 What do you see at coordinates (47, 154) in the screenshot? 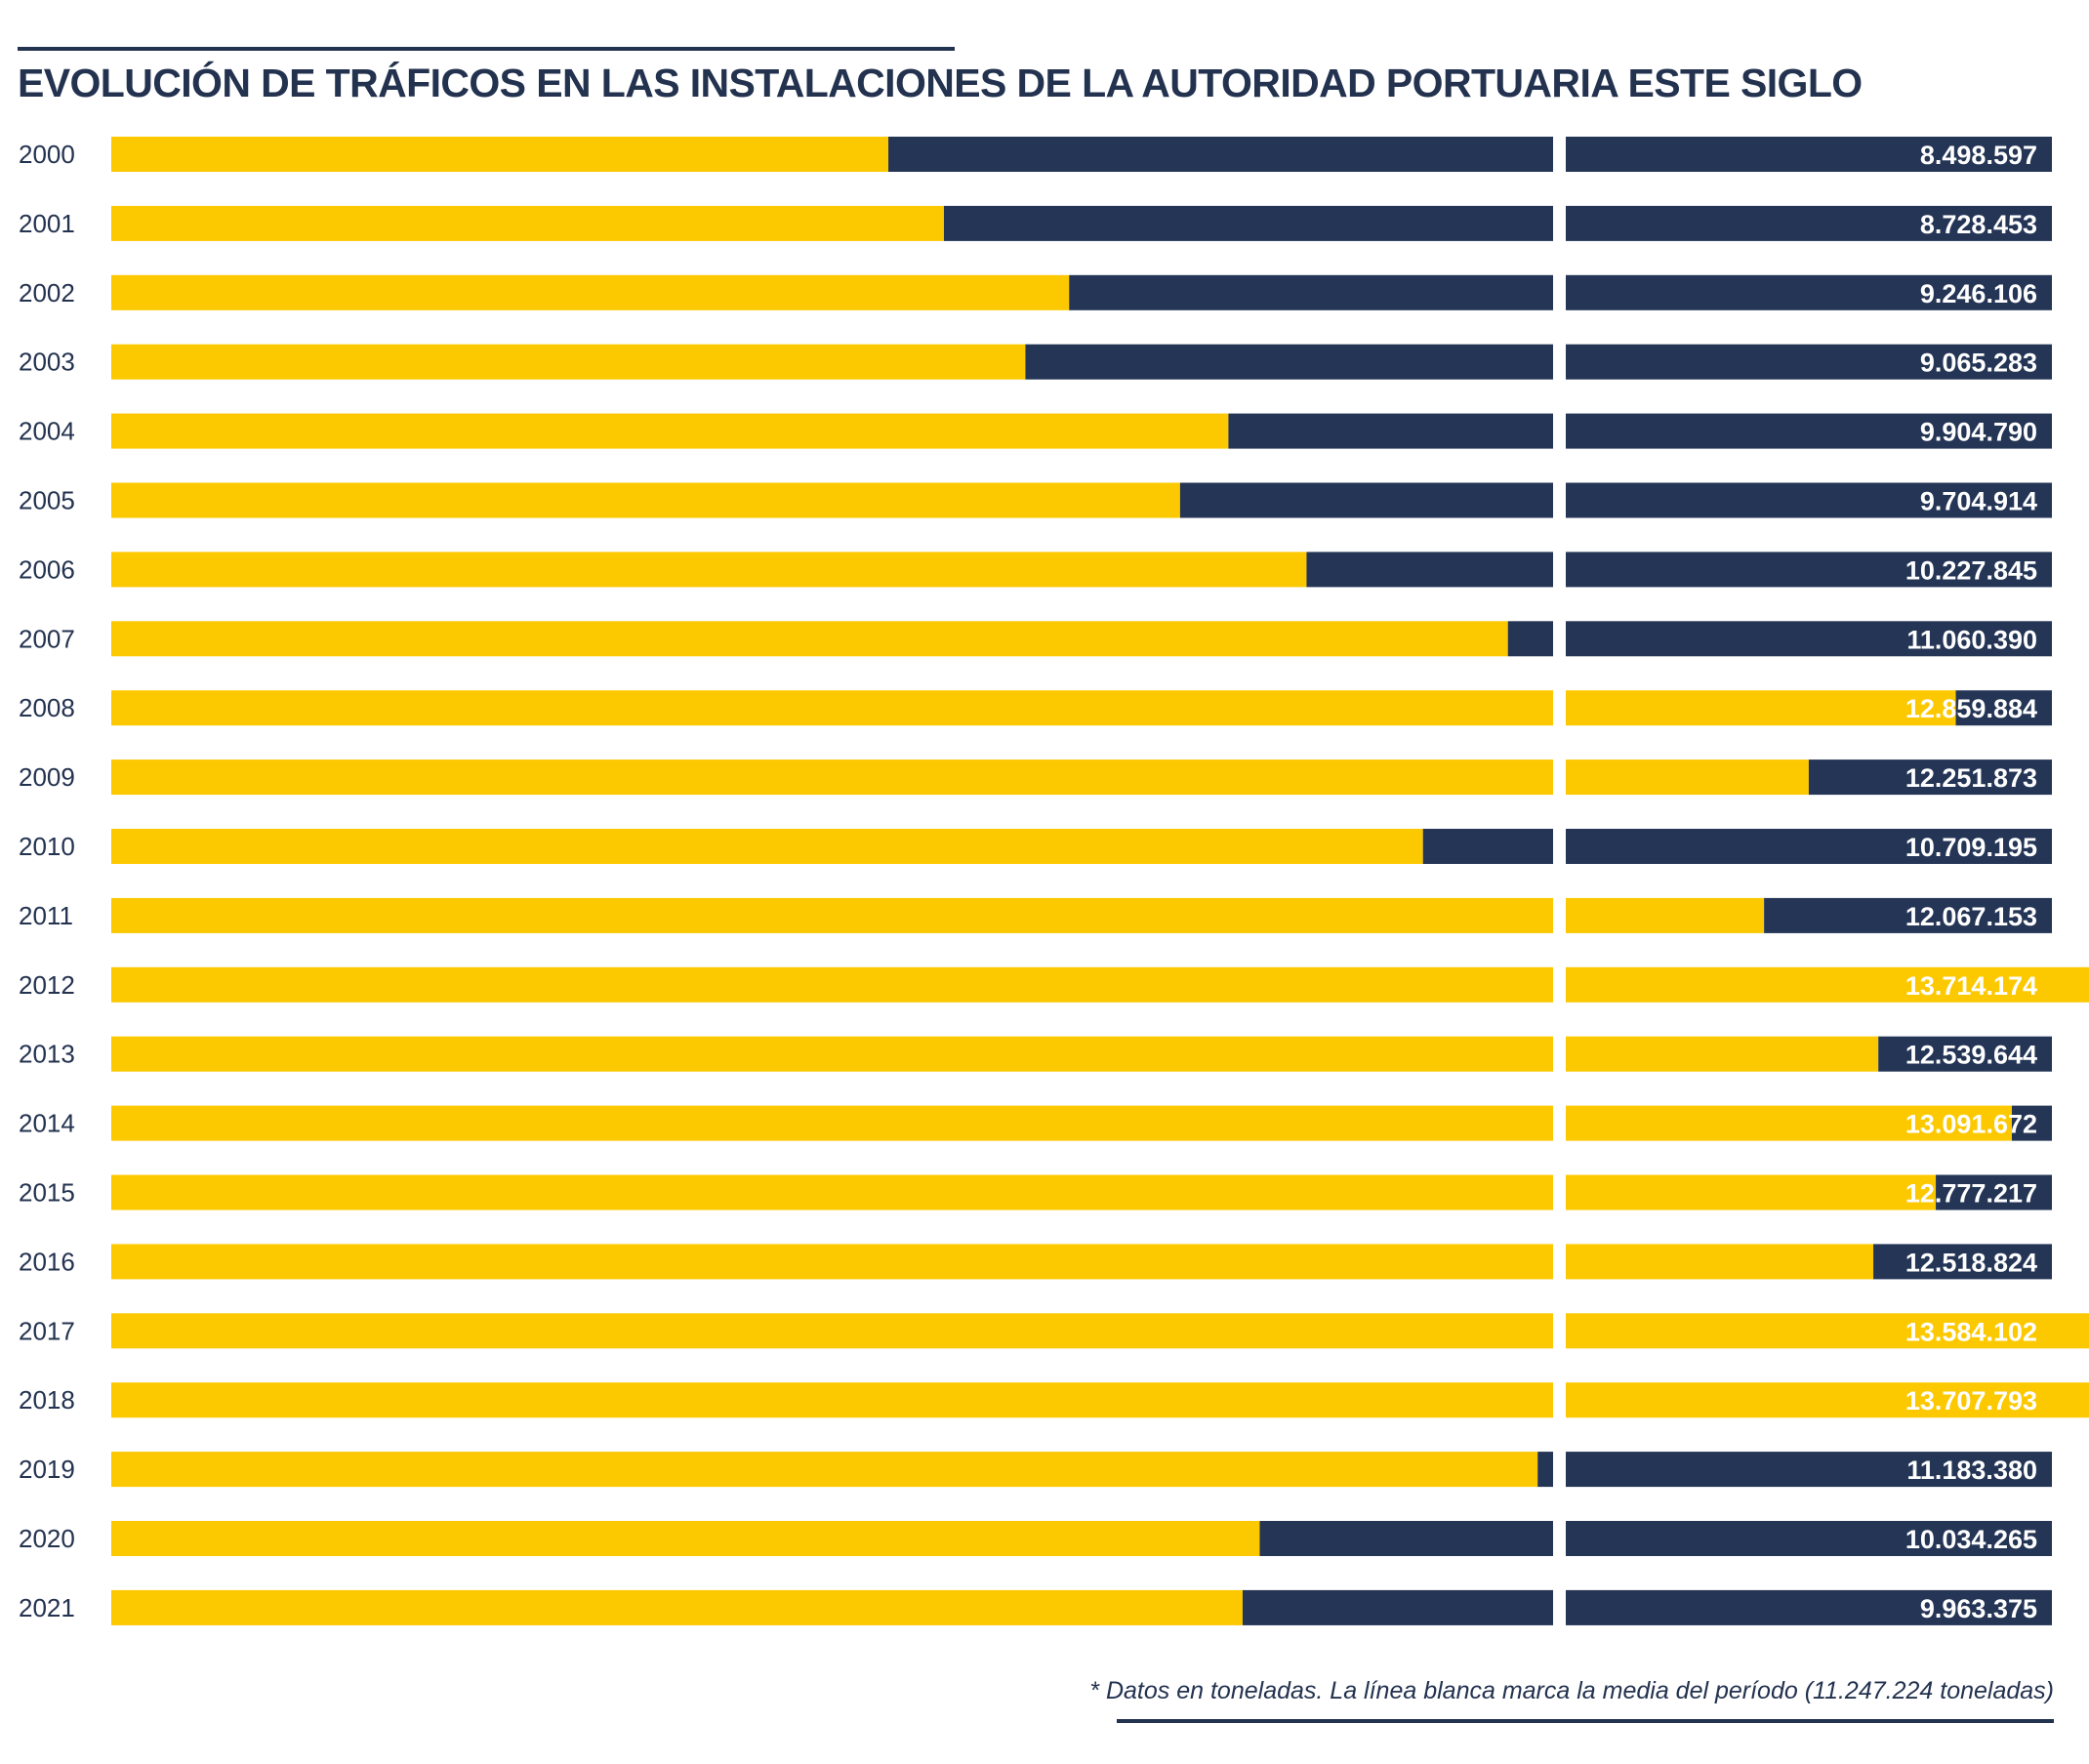
I see `year-label: 2000` at bounding box center [47, 154].